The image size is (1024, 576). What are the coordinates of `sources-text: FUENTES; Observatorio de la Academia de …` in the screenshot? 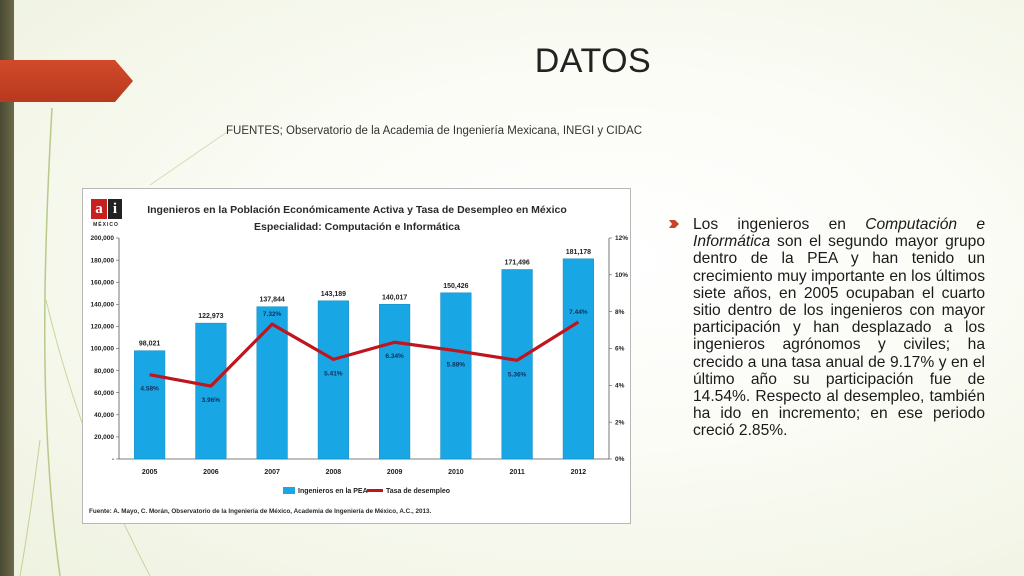 It's located at (434, 131).